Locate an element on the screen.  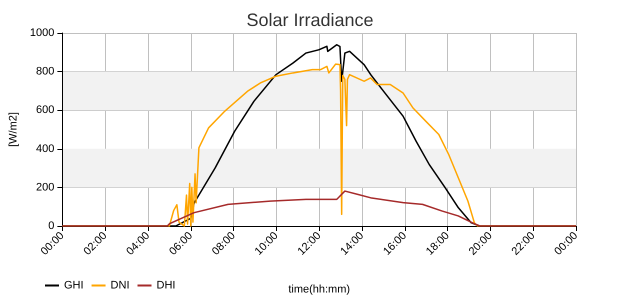
y-tick-label: 600 is located at coordinates (45, 110).